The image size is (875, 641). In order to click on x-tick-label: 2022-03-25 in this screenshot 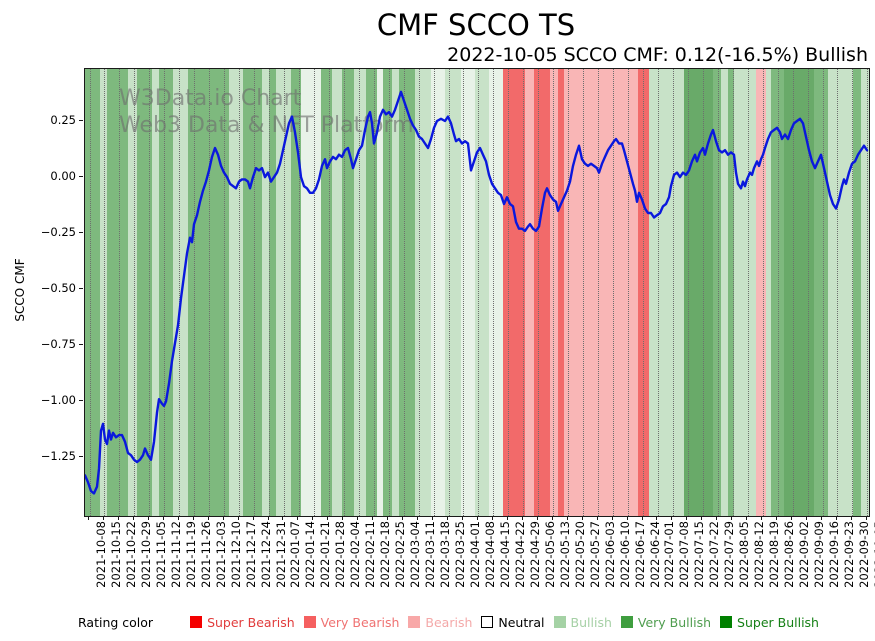, I will do `click(460, 554)`.